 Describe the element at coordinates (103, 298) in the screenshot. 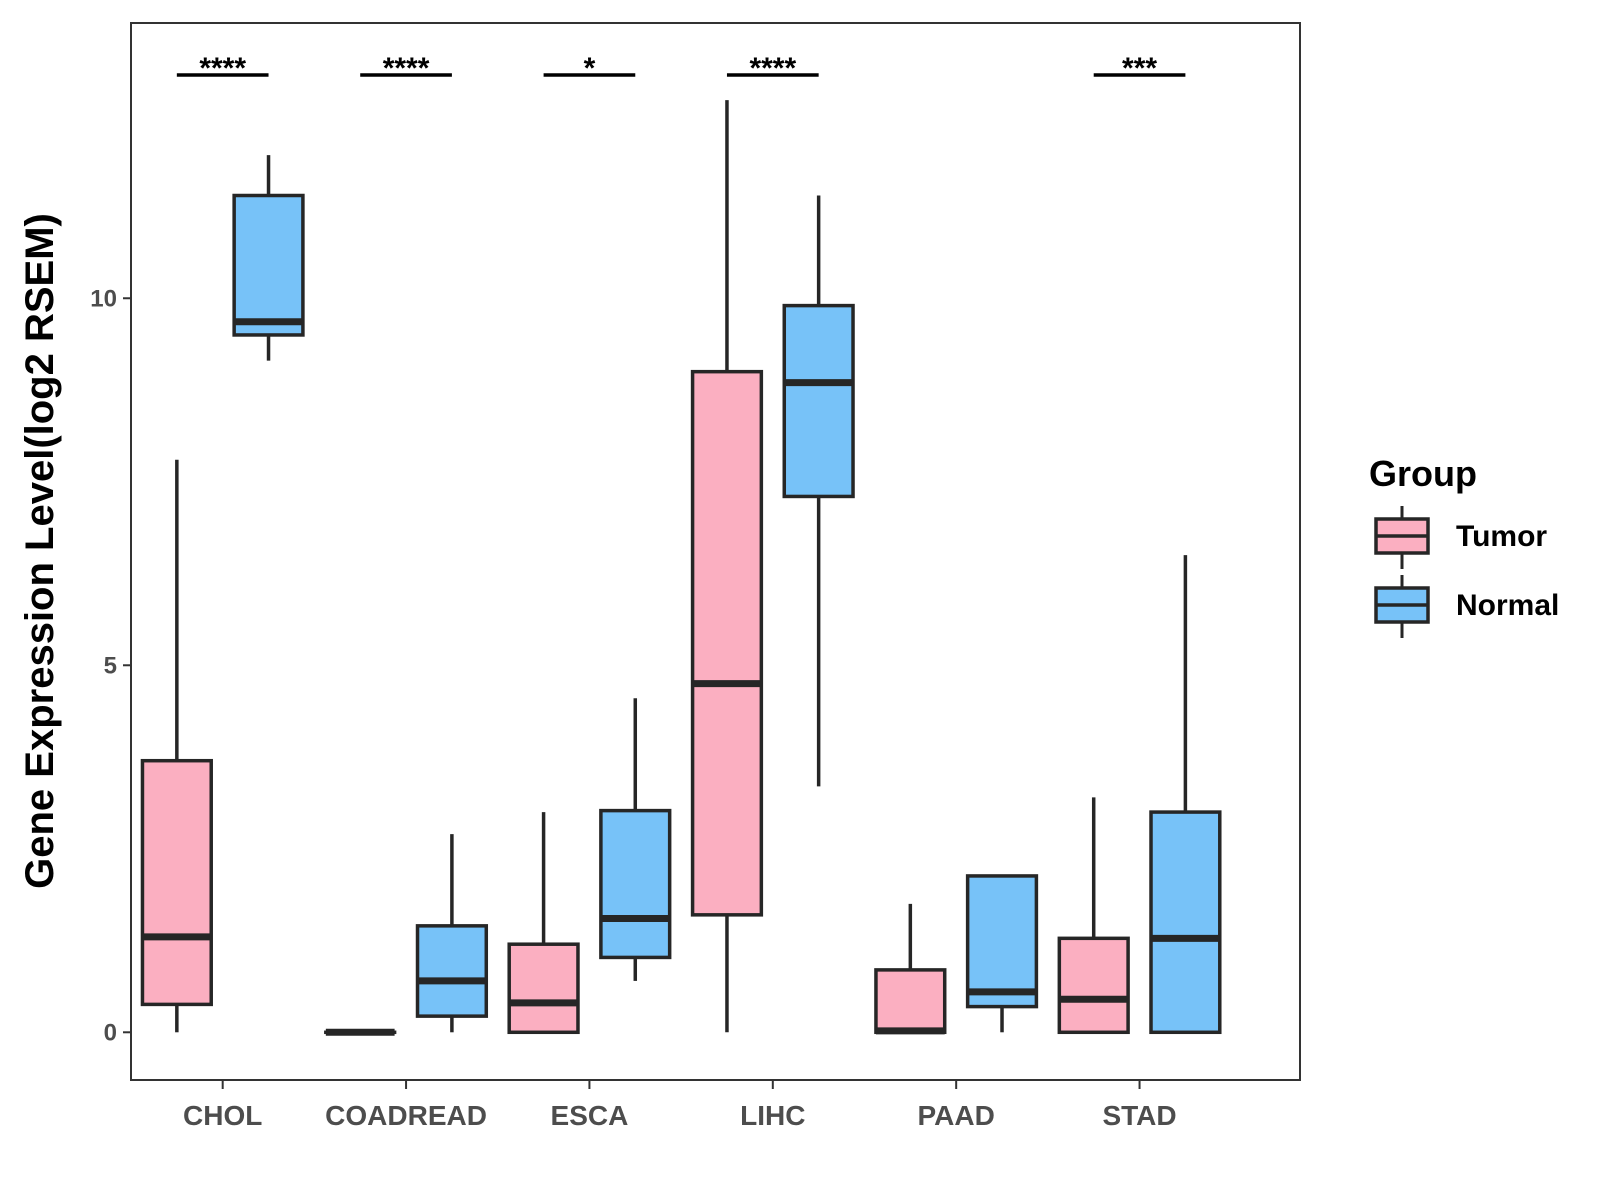

I see `y-tick-label: 10` at that location.